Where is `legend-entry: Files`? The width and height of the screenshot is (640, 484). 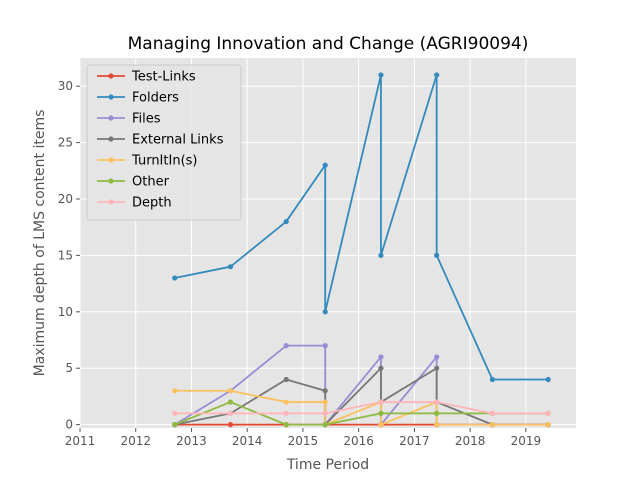 legend-entry: Files is located at coordinates (129, 119).